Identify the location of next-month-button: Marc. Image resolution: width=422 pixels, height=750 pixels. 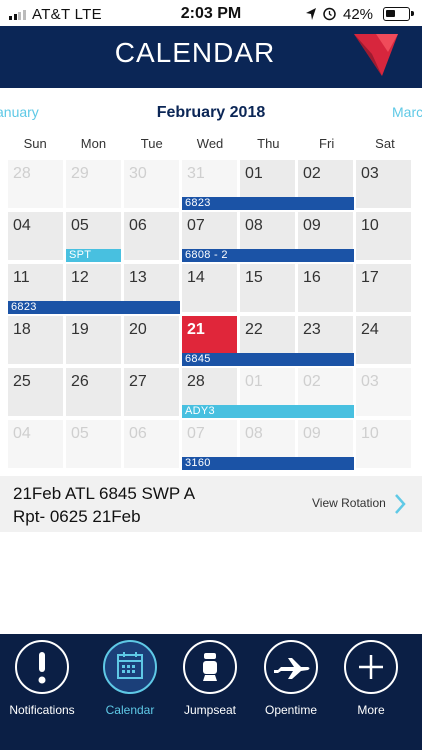
(407, 112).